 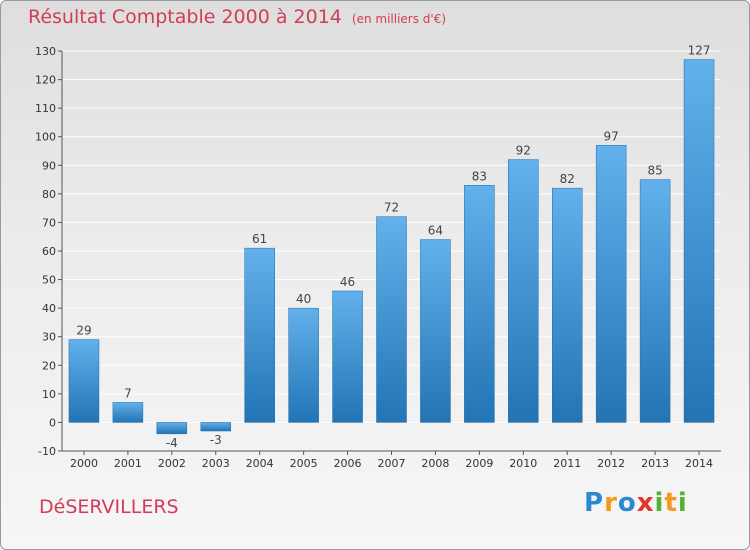 I want to click on x-tick-label-2008: 2008, so click(x=435, y=463).